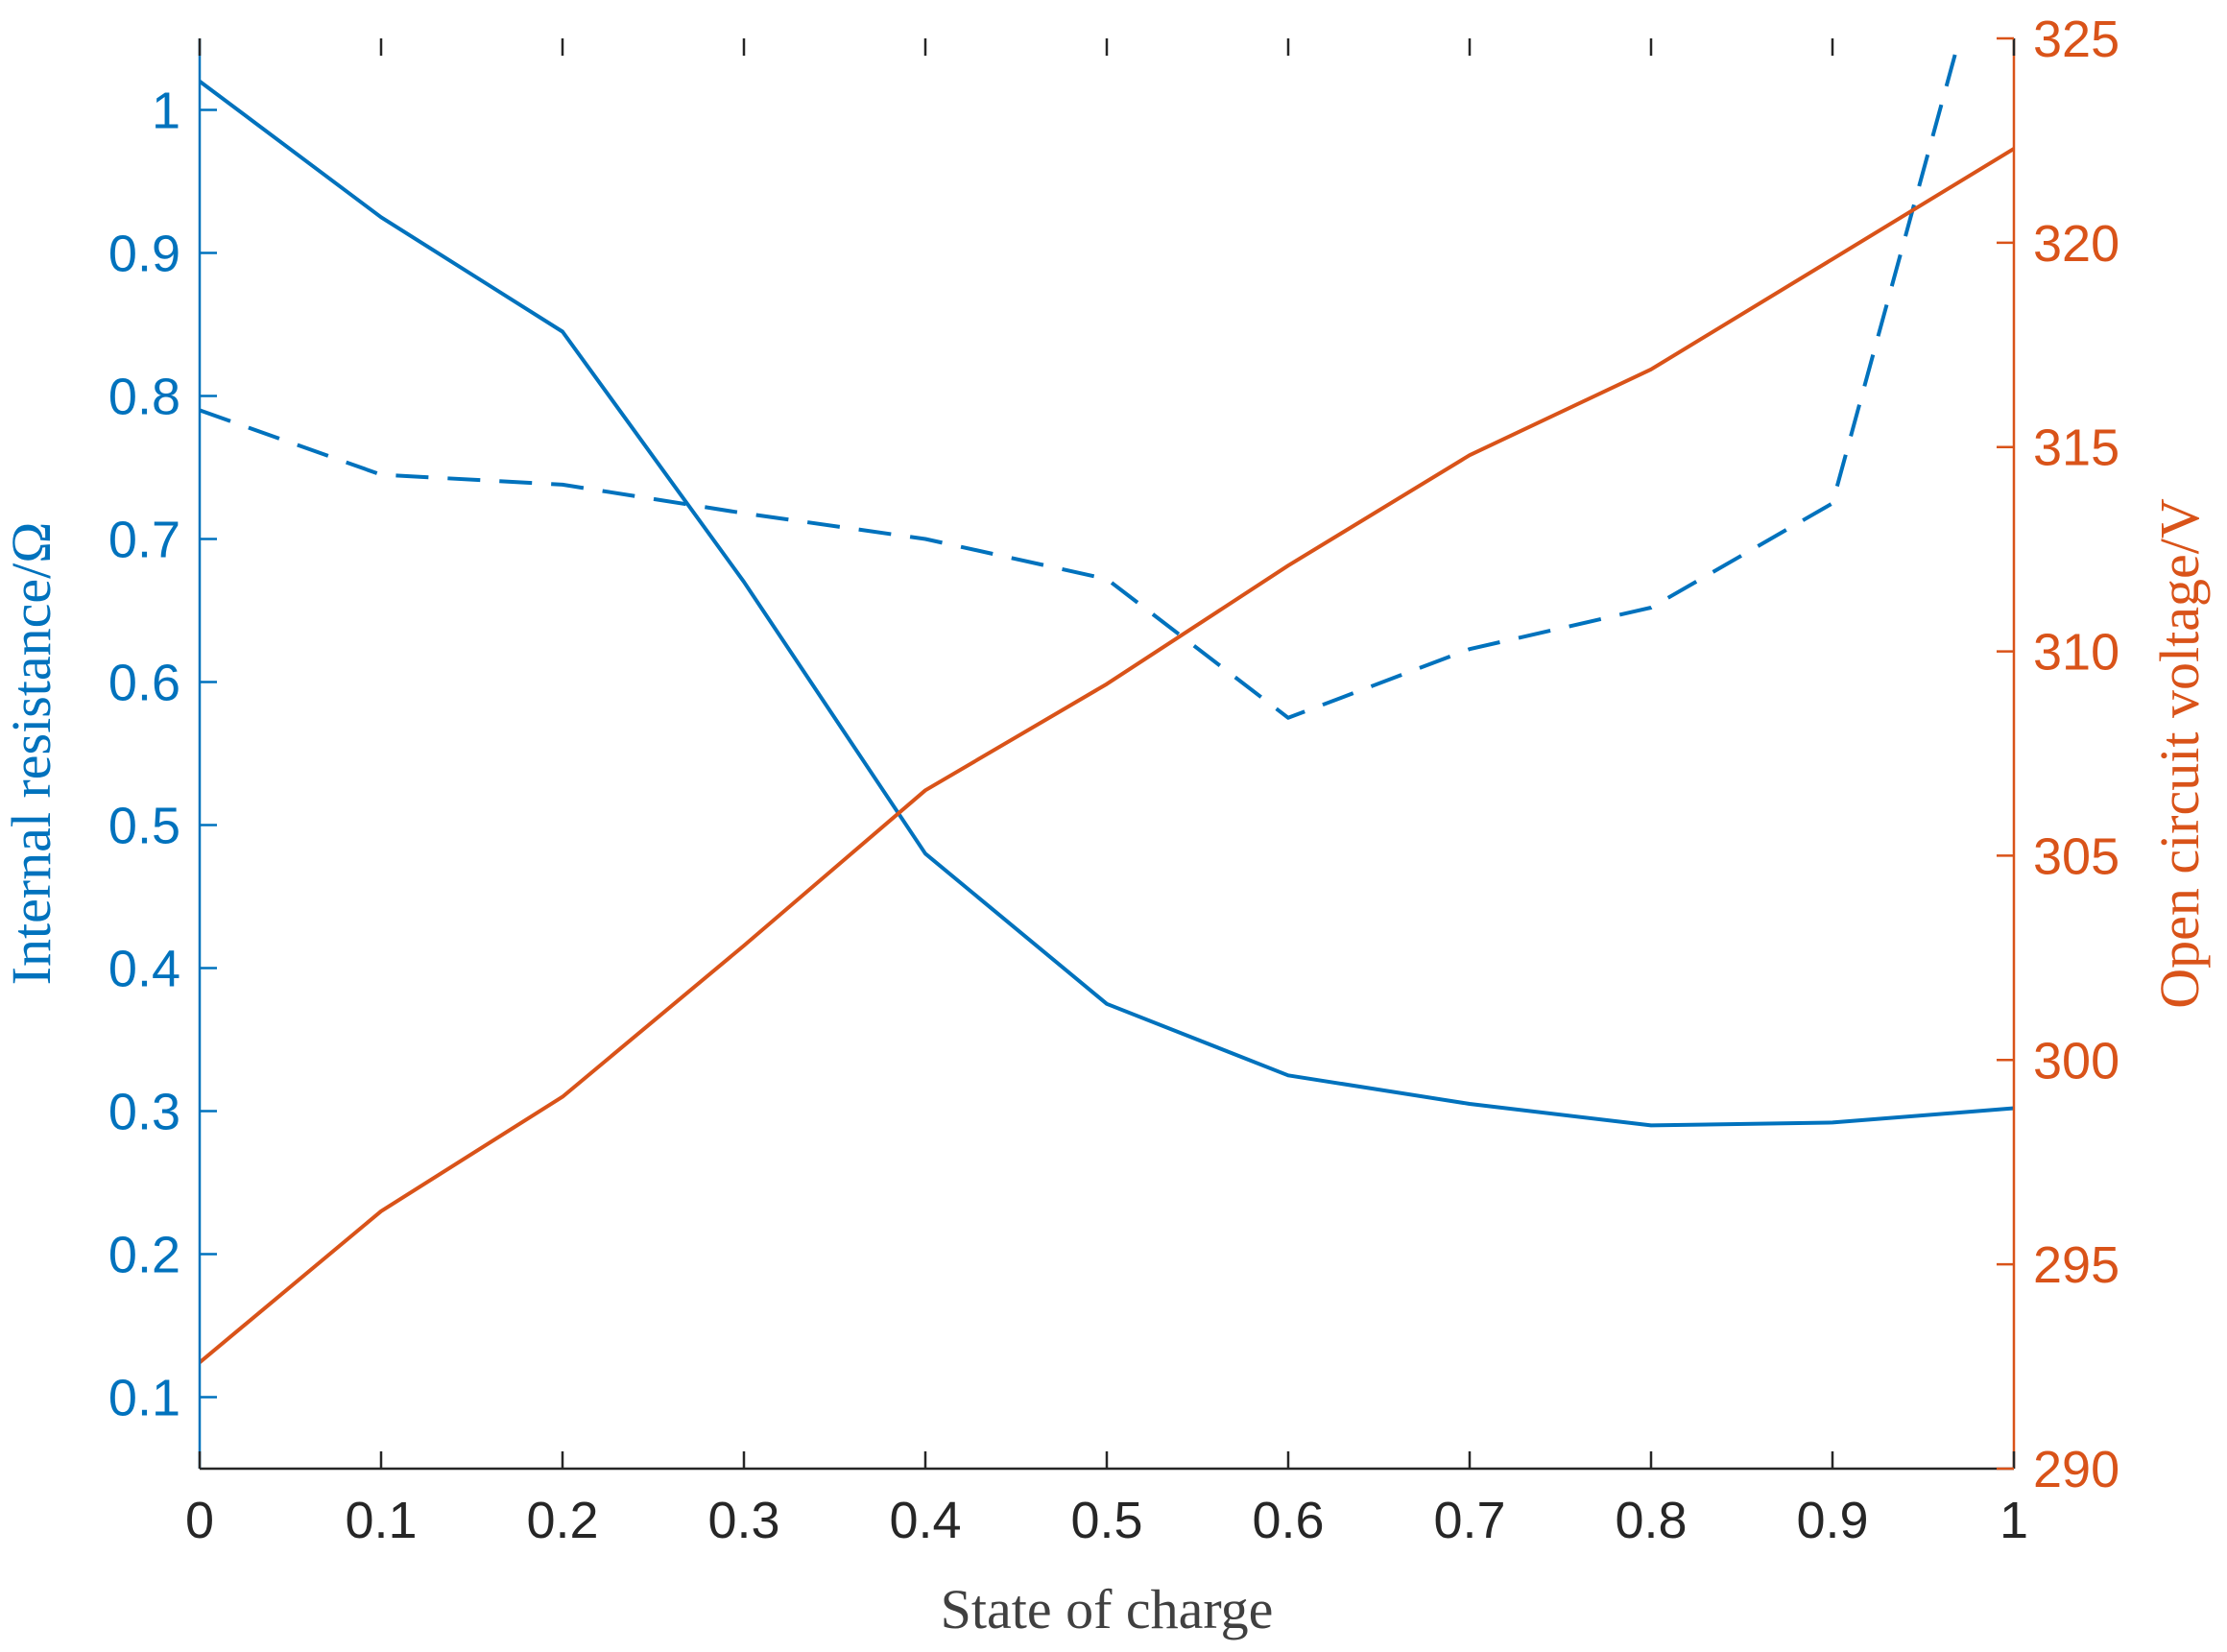 This screenshot has height=1652, width=2227. I want to click on y-left-axis-title: Internal resistance/Ω, so click(31, 754).